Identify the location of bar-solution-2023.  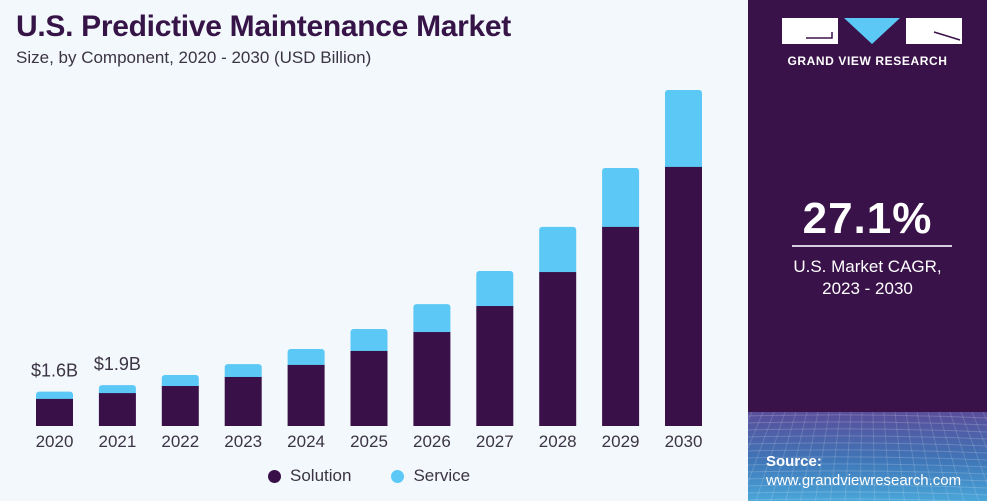
(243, 401).